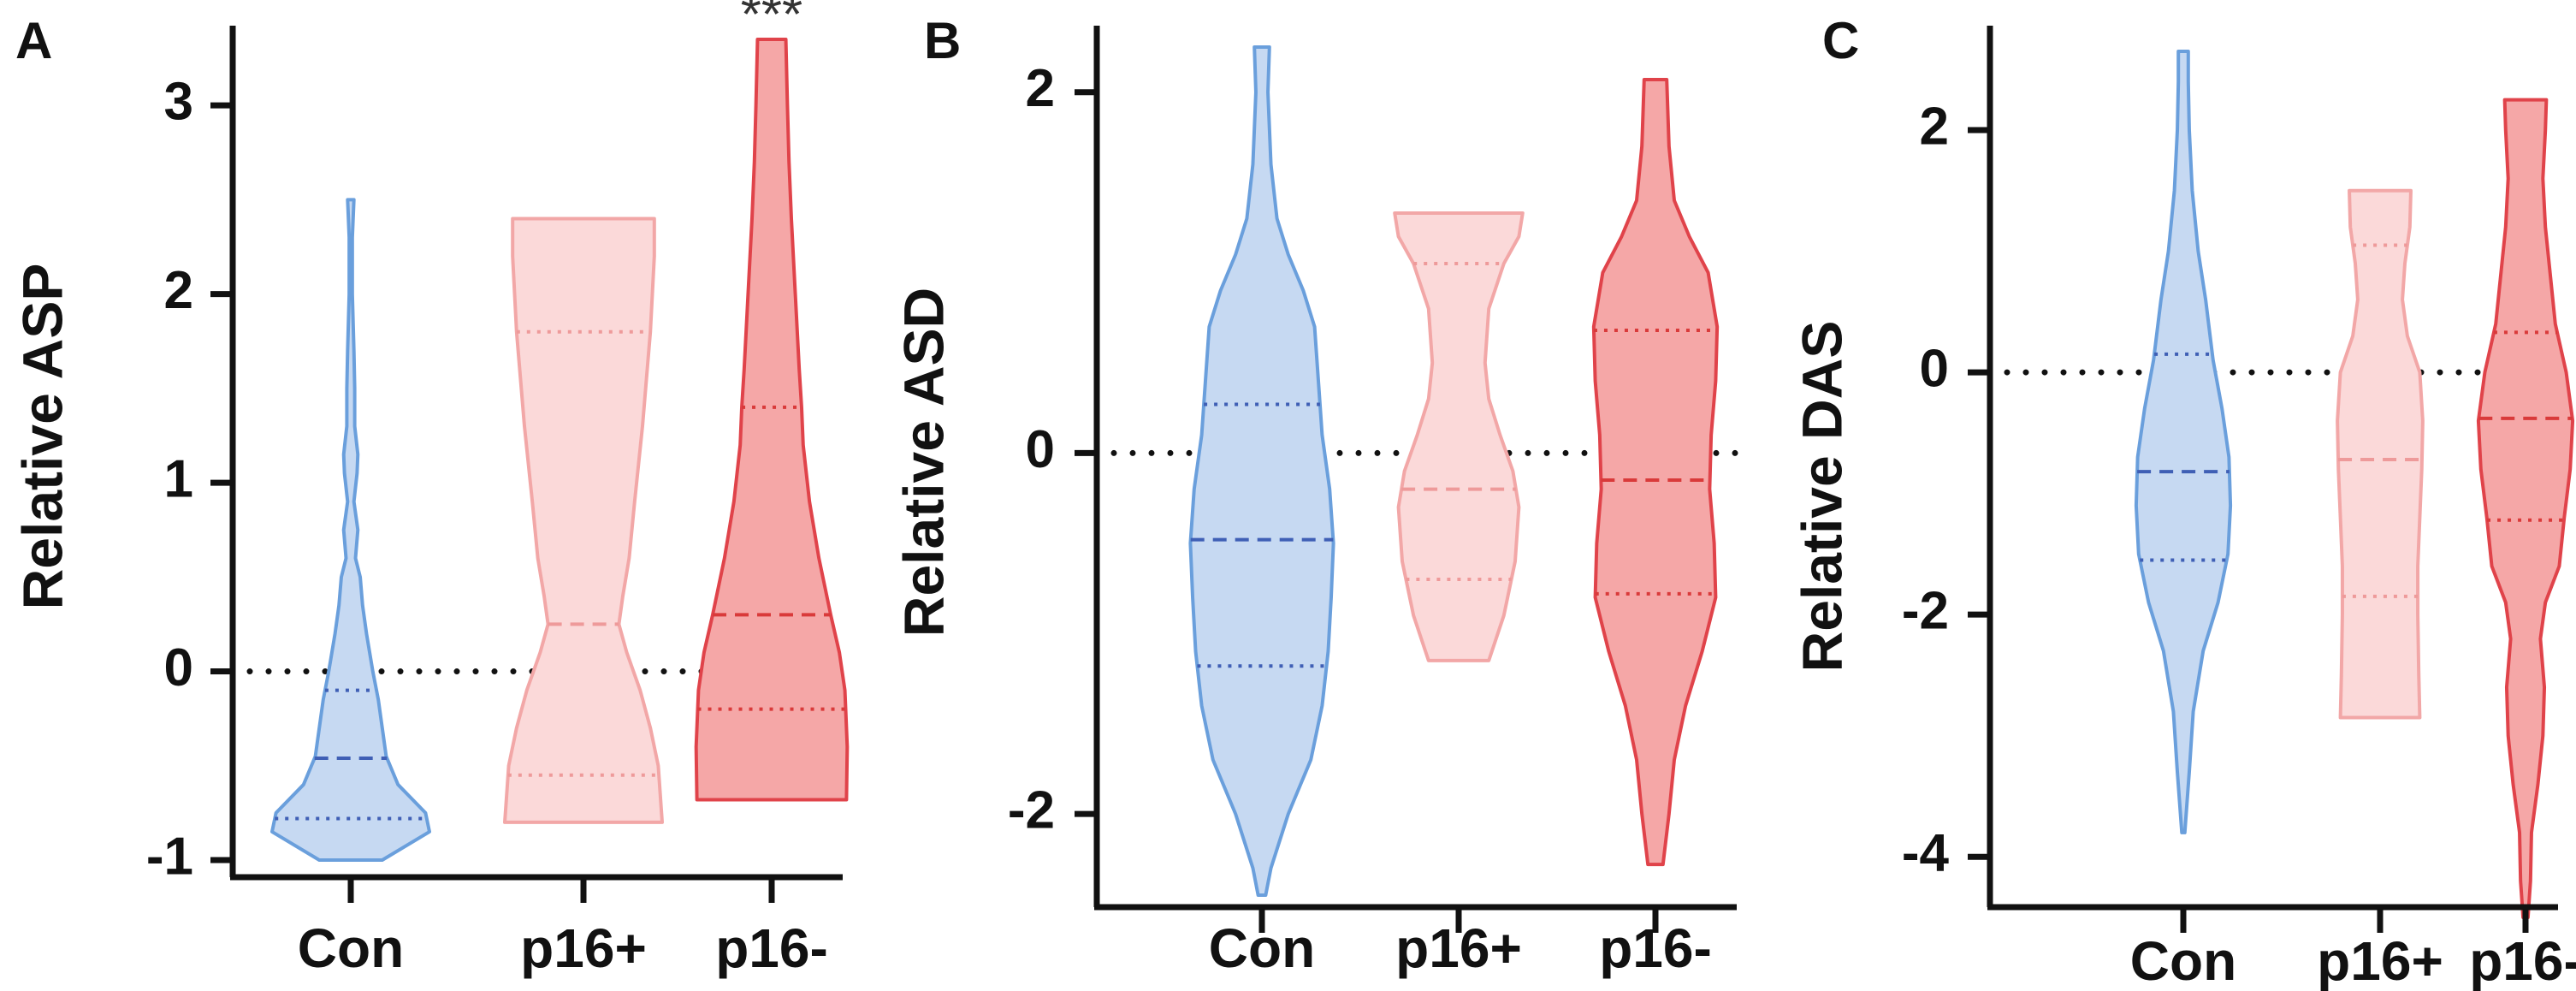  I want to click on panel-letter: B, so click(943, 40).